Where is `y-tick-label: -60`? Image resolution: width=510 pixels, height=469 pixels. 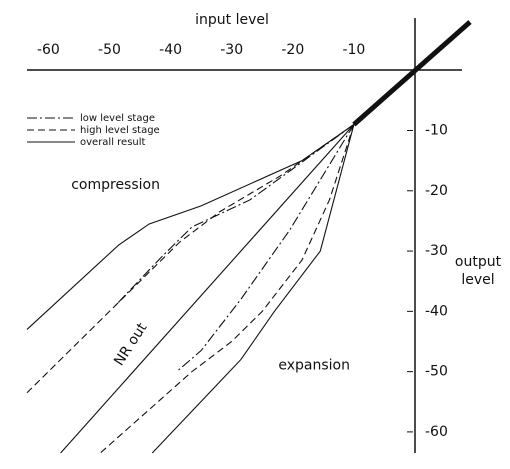
y-tick-label: -60 is located at coordinates (436, 432).